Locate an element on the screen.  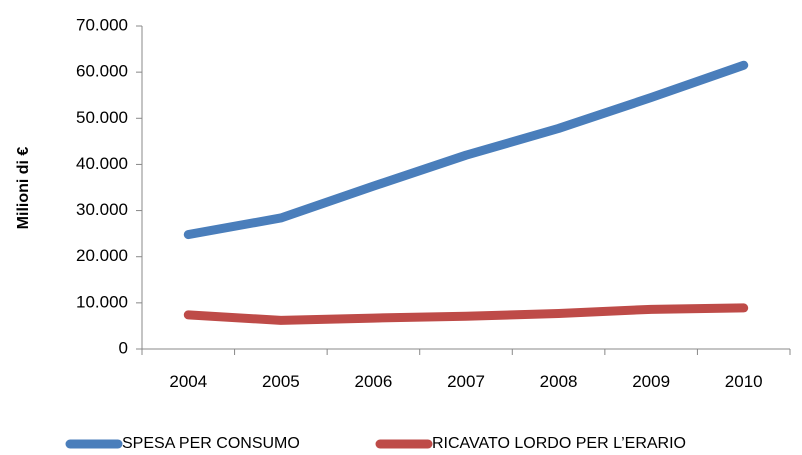
y-tick-label: 20.000 is located at coordinates (102, 255).